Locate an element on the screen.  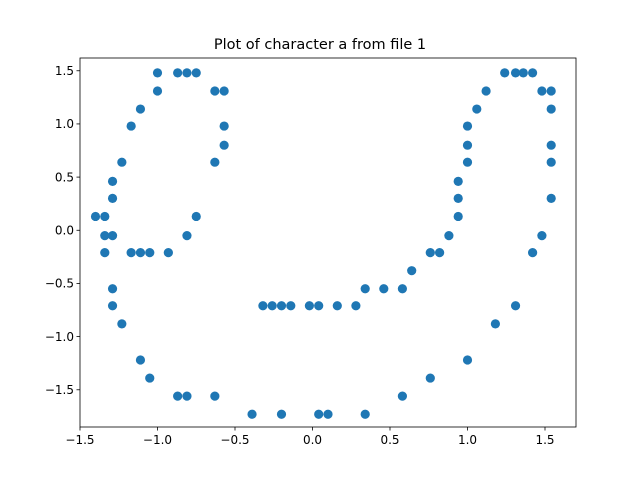
x-tick-label: −0.5 is located at coordinates (234, 440).